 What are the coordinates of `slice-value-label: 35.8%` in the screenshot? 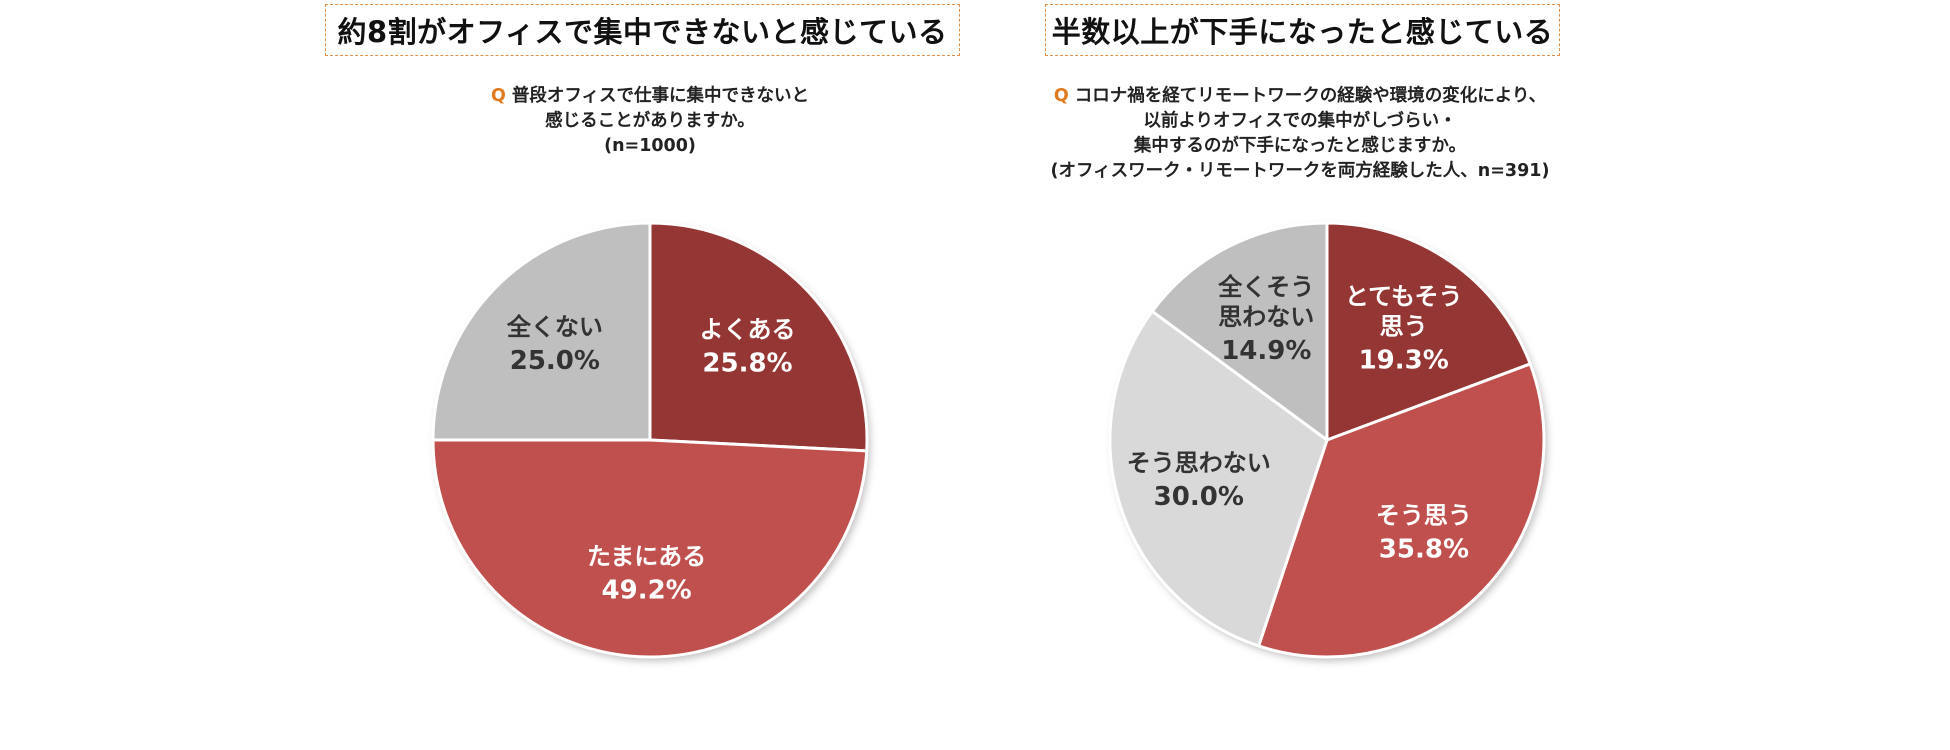 It's located at (1424, 549).